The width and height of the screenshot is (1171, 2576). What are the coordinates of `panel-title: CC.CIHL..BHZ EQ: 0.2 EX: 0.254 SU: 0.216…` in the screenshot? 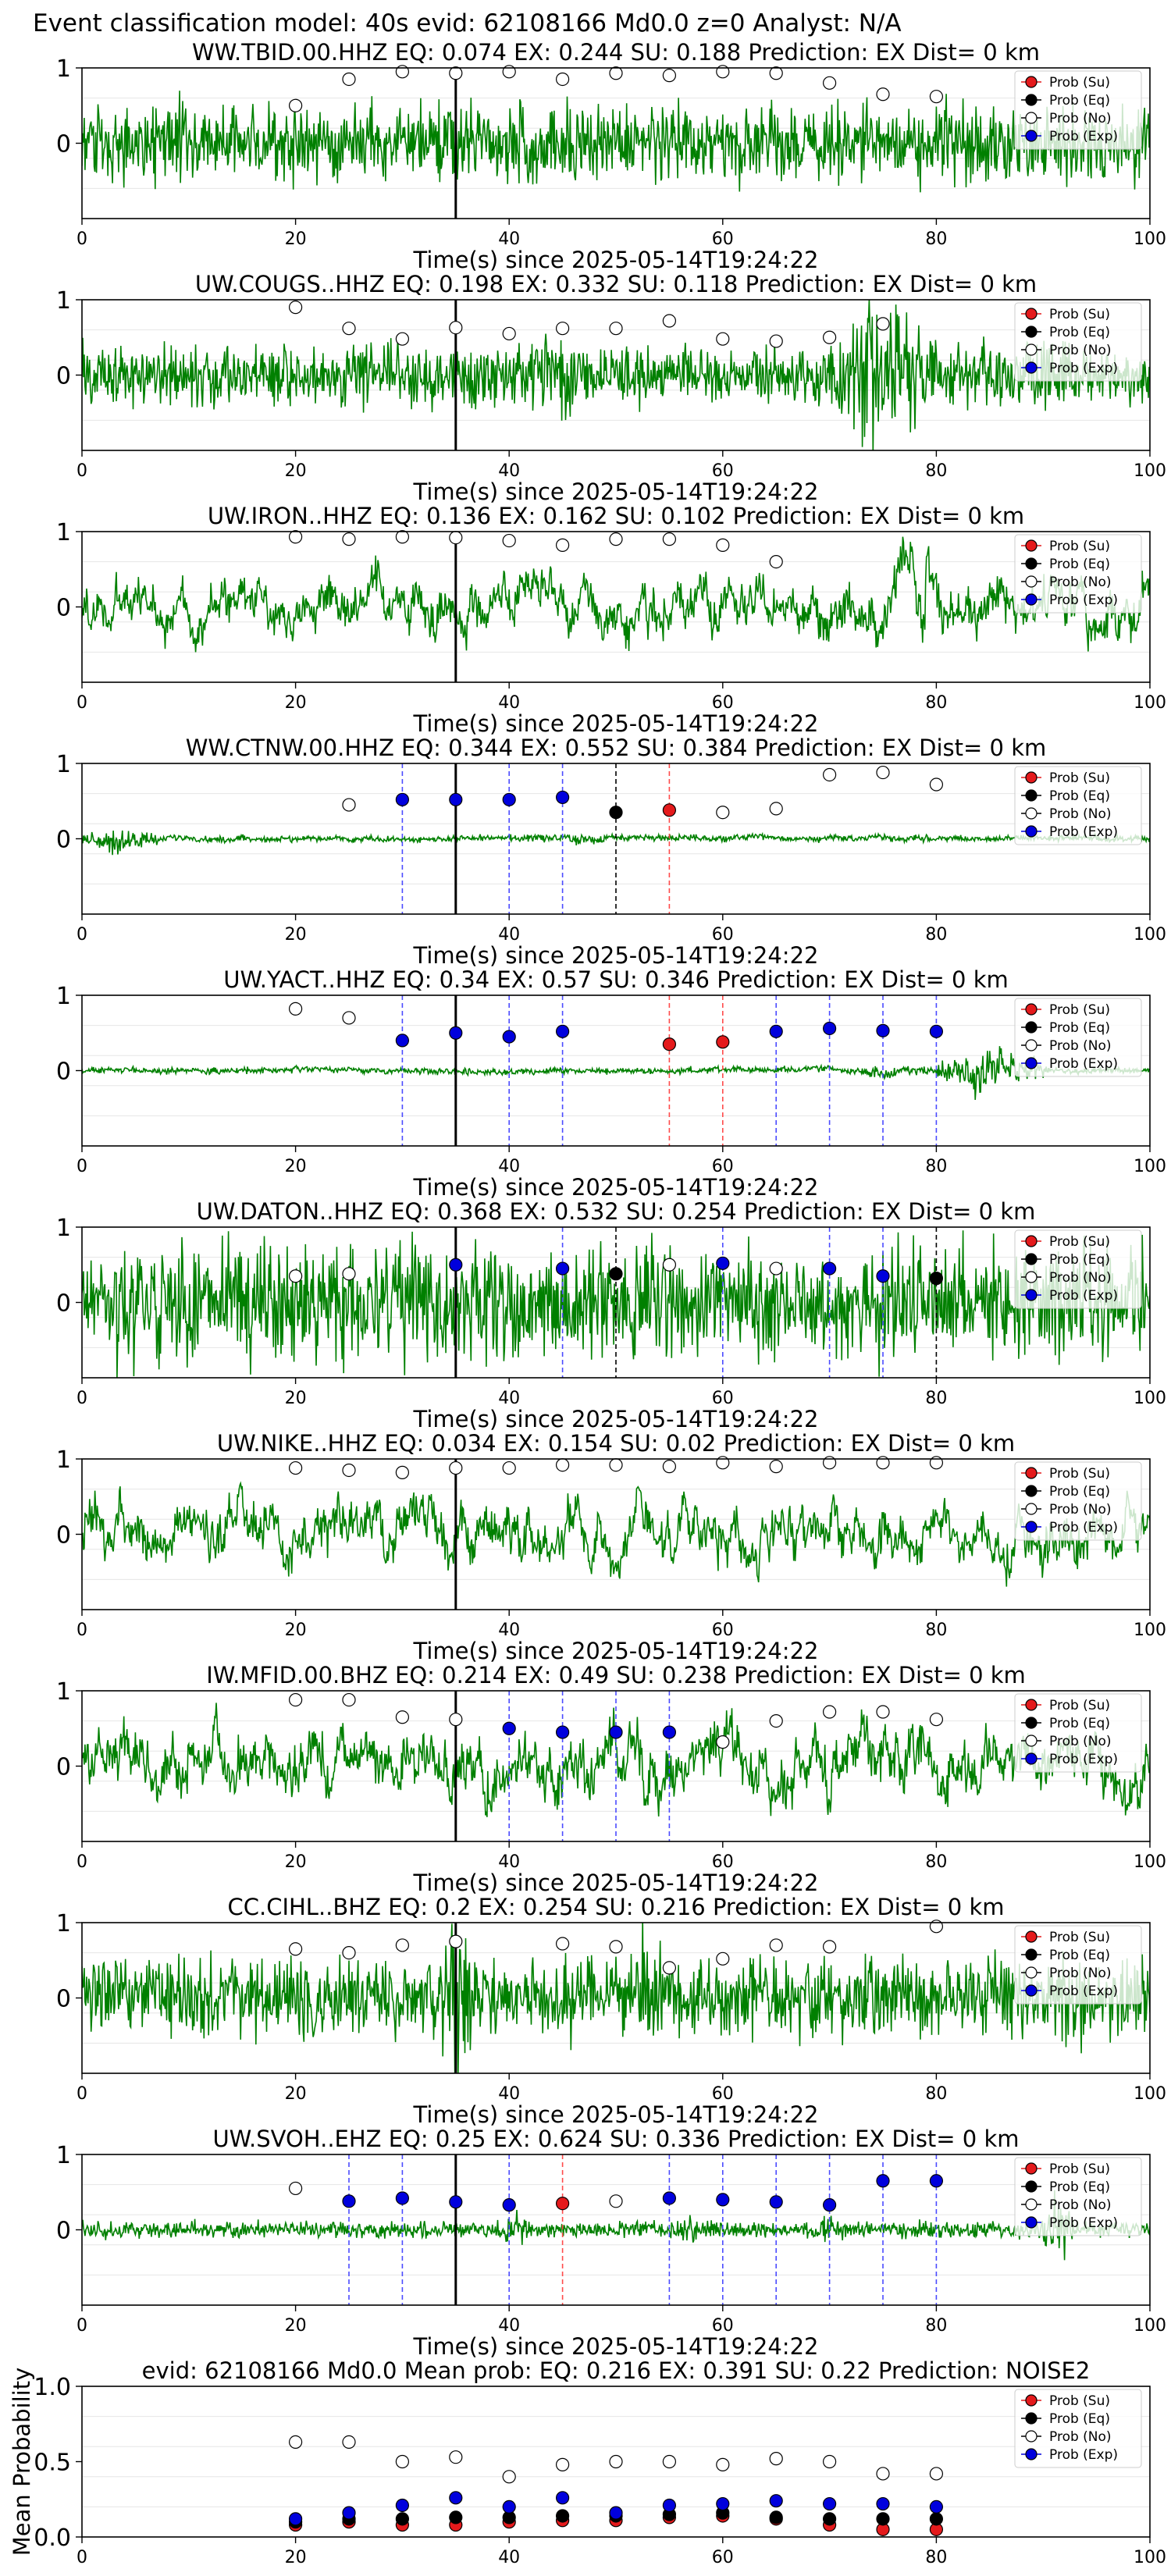 It's located at (615, 1907).